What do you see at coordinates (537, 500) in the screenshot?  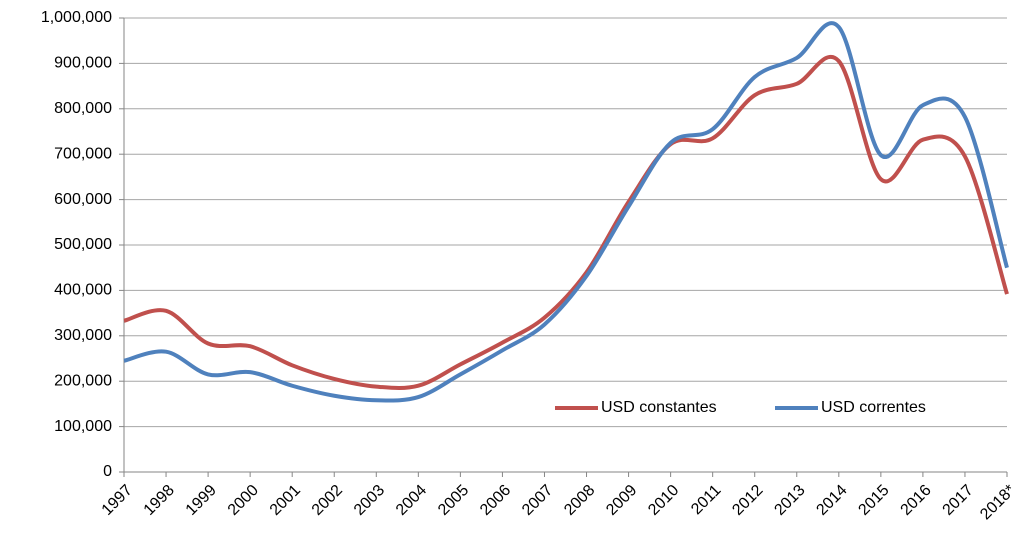 I see `x-tick-label: 2007` at bounding box center [537, 500].